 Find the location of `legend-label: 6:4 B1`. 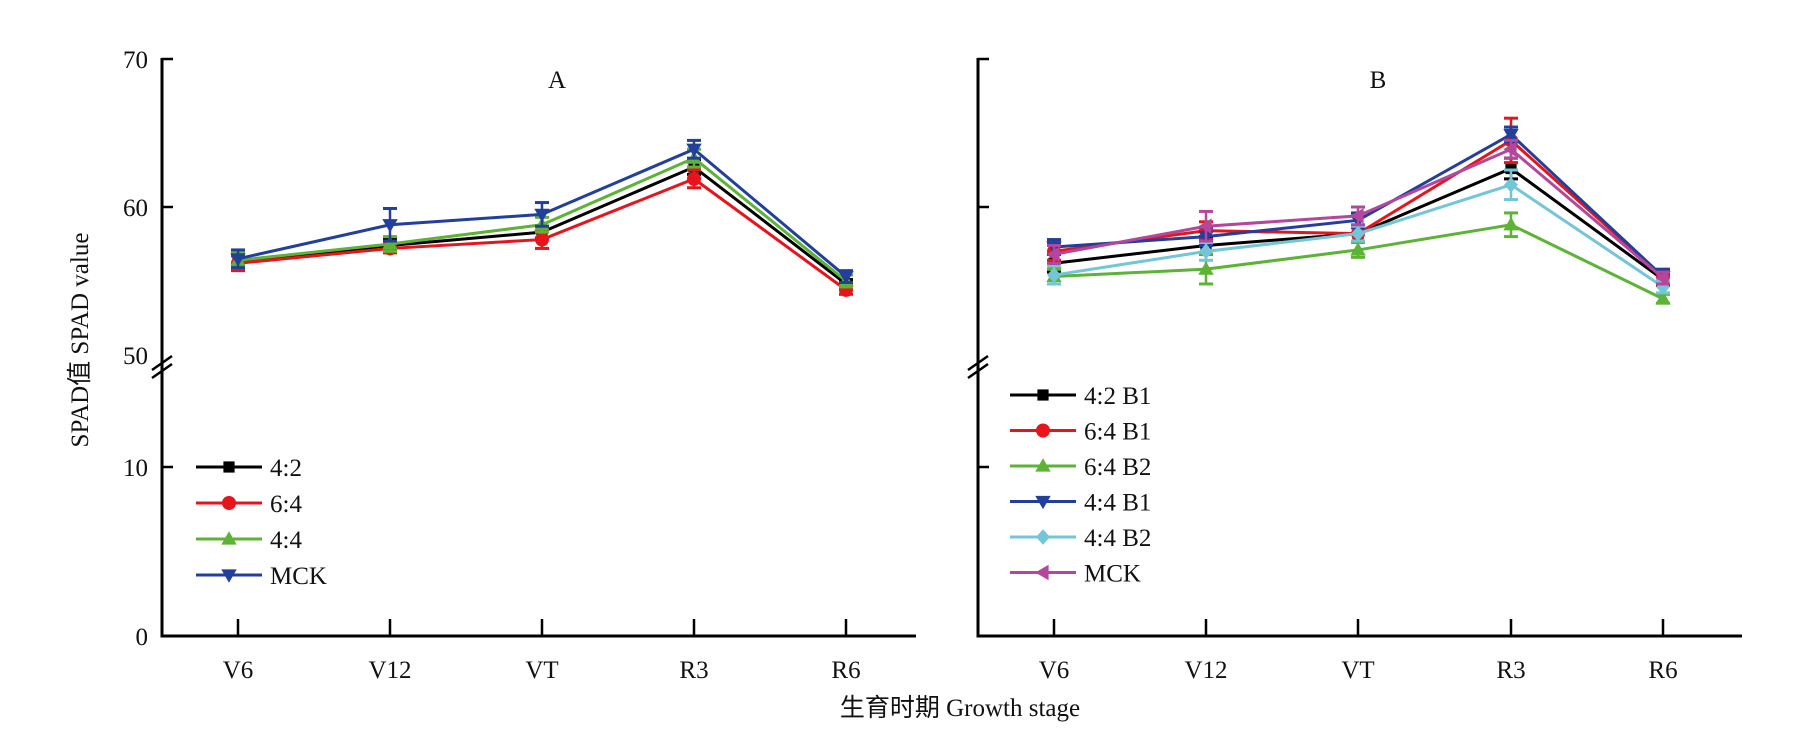

legend-label: 6:4 B1 is located at coordinates (1117, 432).